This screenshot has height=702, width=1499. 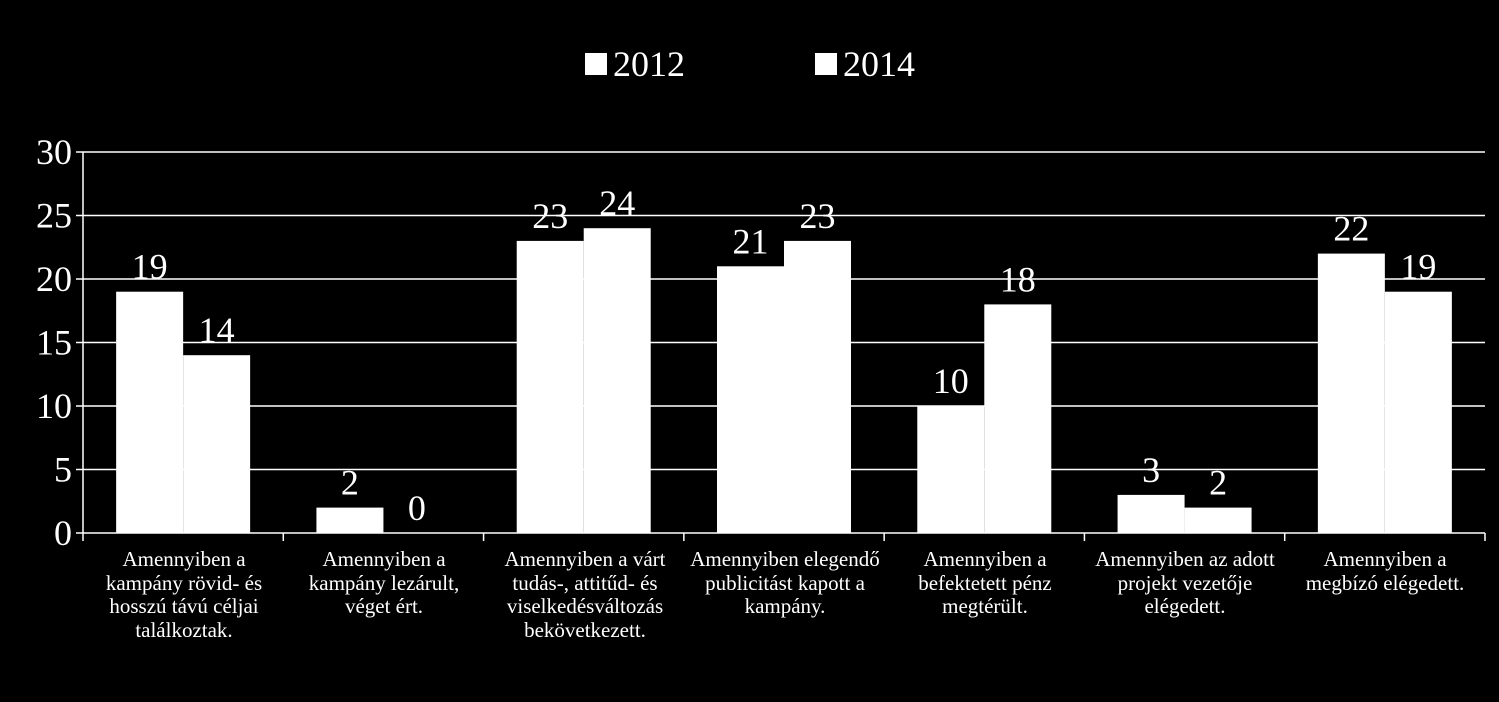 I want to click on y-tick-label: 20, so click(x=54, y=279).